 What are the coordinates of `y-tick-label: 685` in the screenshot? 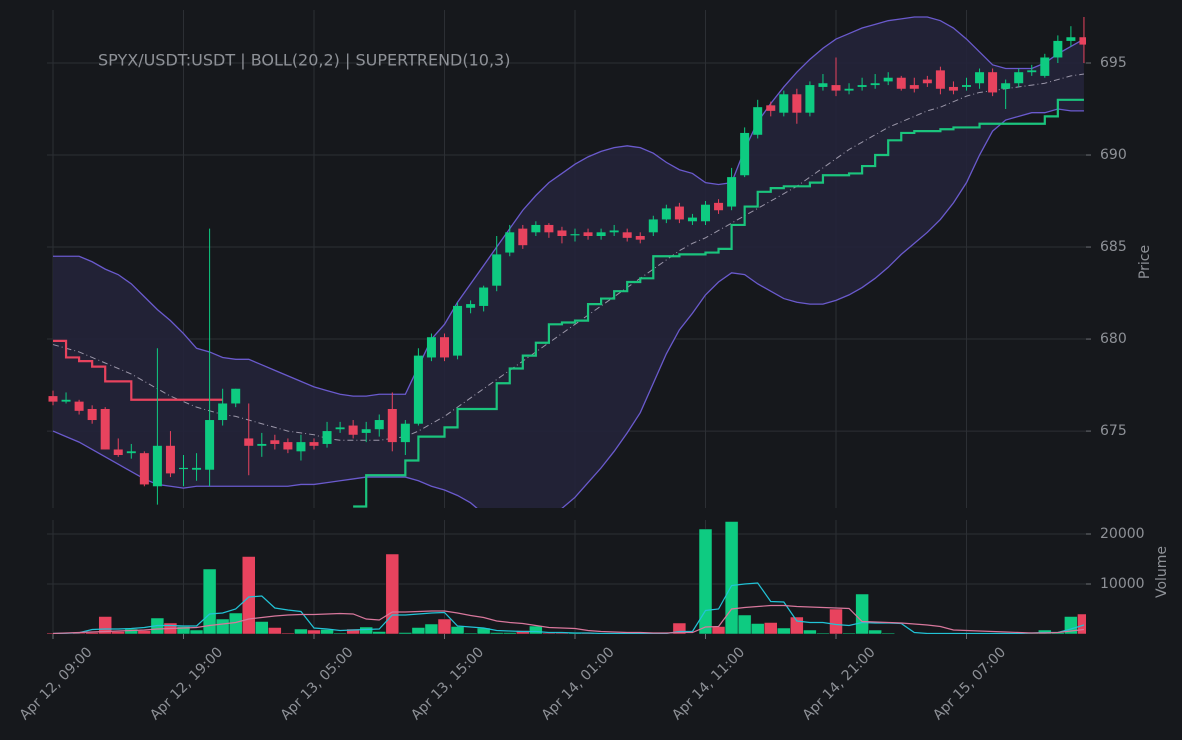 It's located at (1113, 247).